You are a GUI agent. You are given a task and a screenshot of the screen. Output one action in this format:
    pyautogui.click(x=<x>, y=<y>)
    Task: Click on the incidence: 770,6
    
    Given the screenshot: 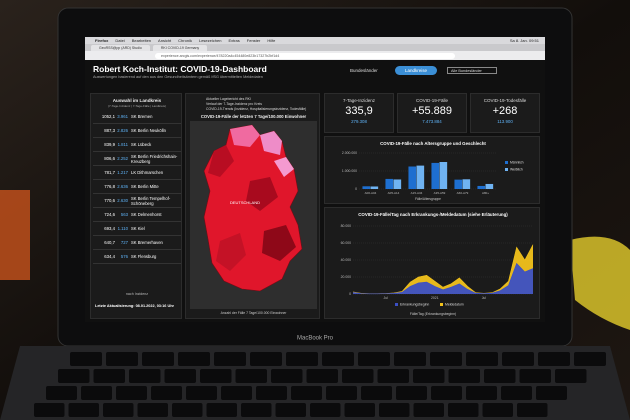 What is the action you would take?
    pyautogui.click(x=109, y=200)
    